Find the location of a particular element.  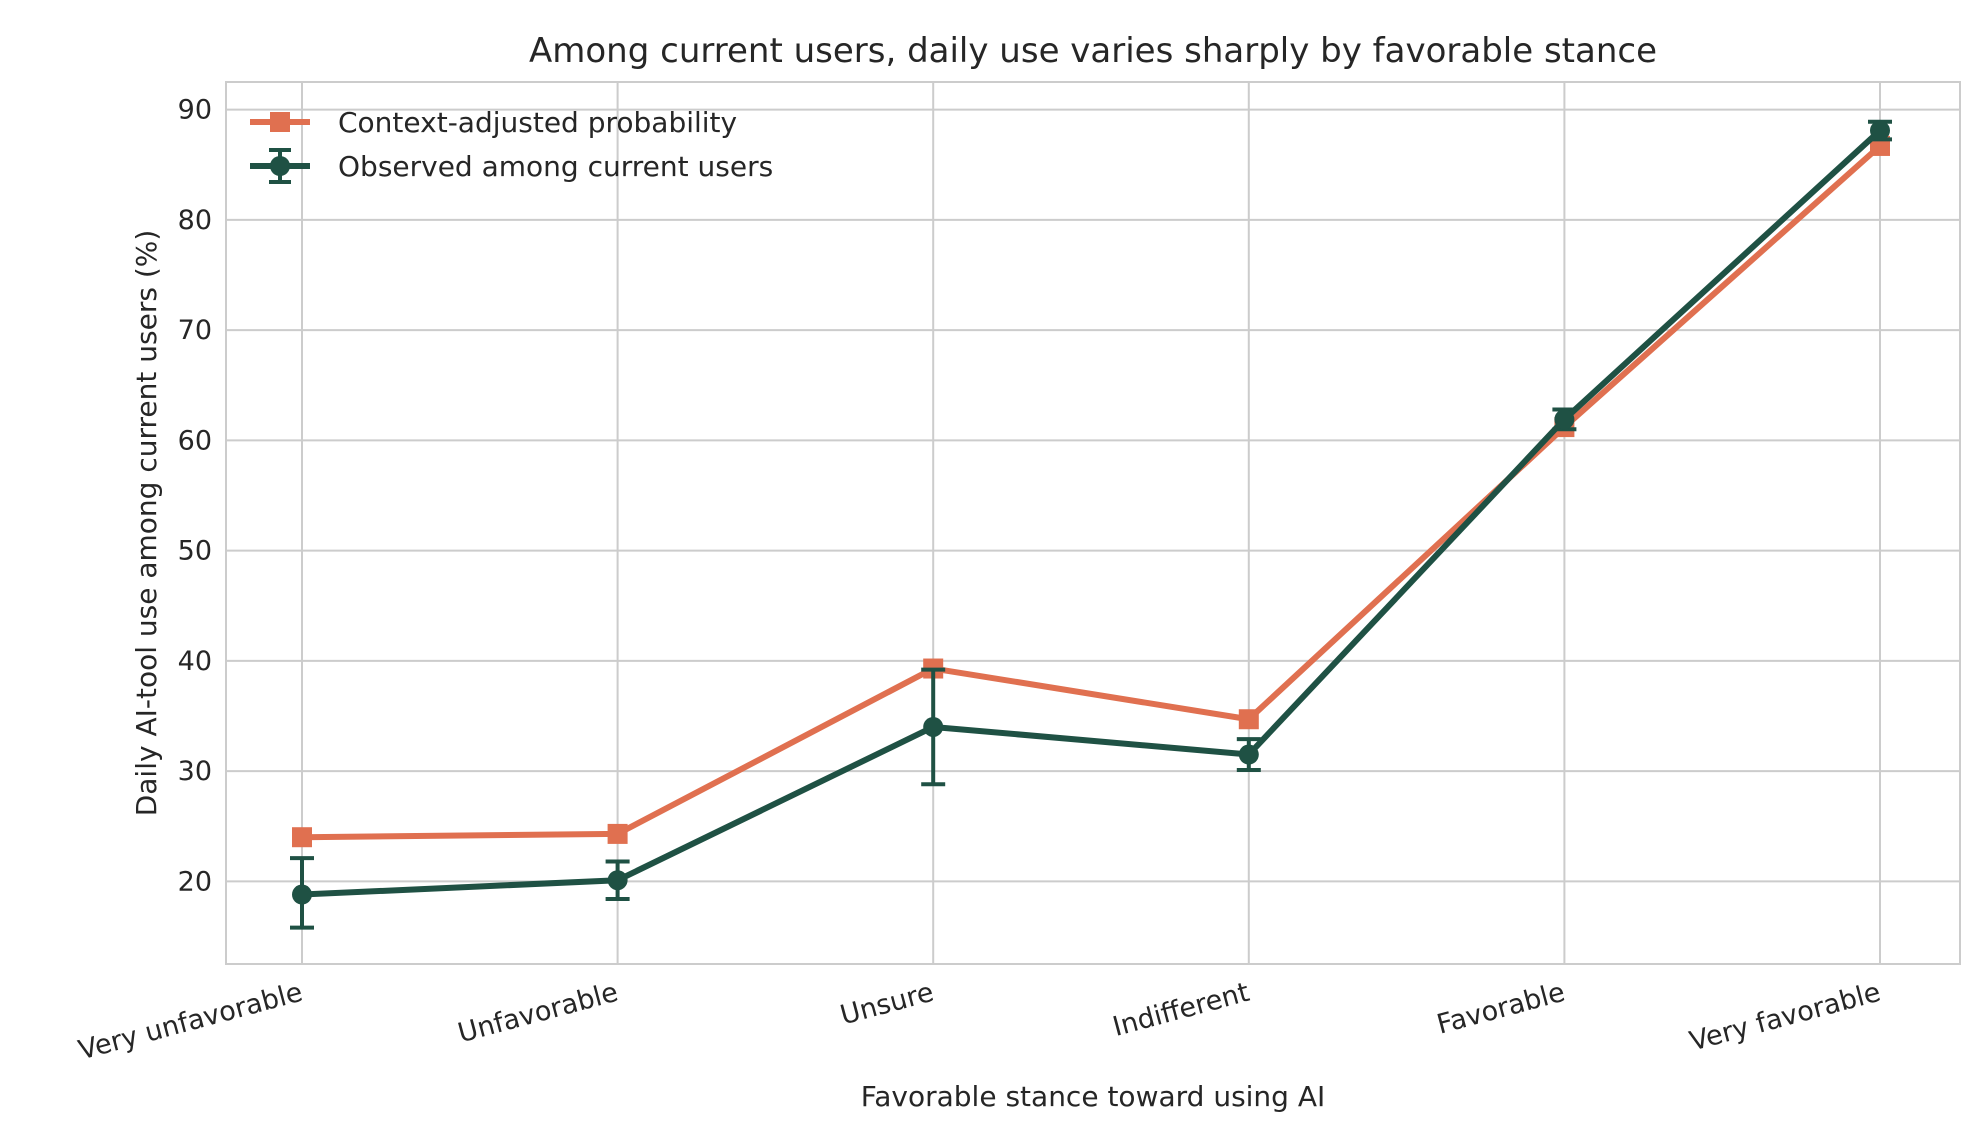

y-tick-label: 90 is located at coordinates (195, 110).